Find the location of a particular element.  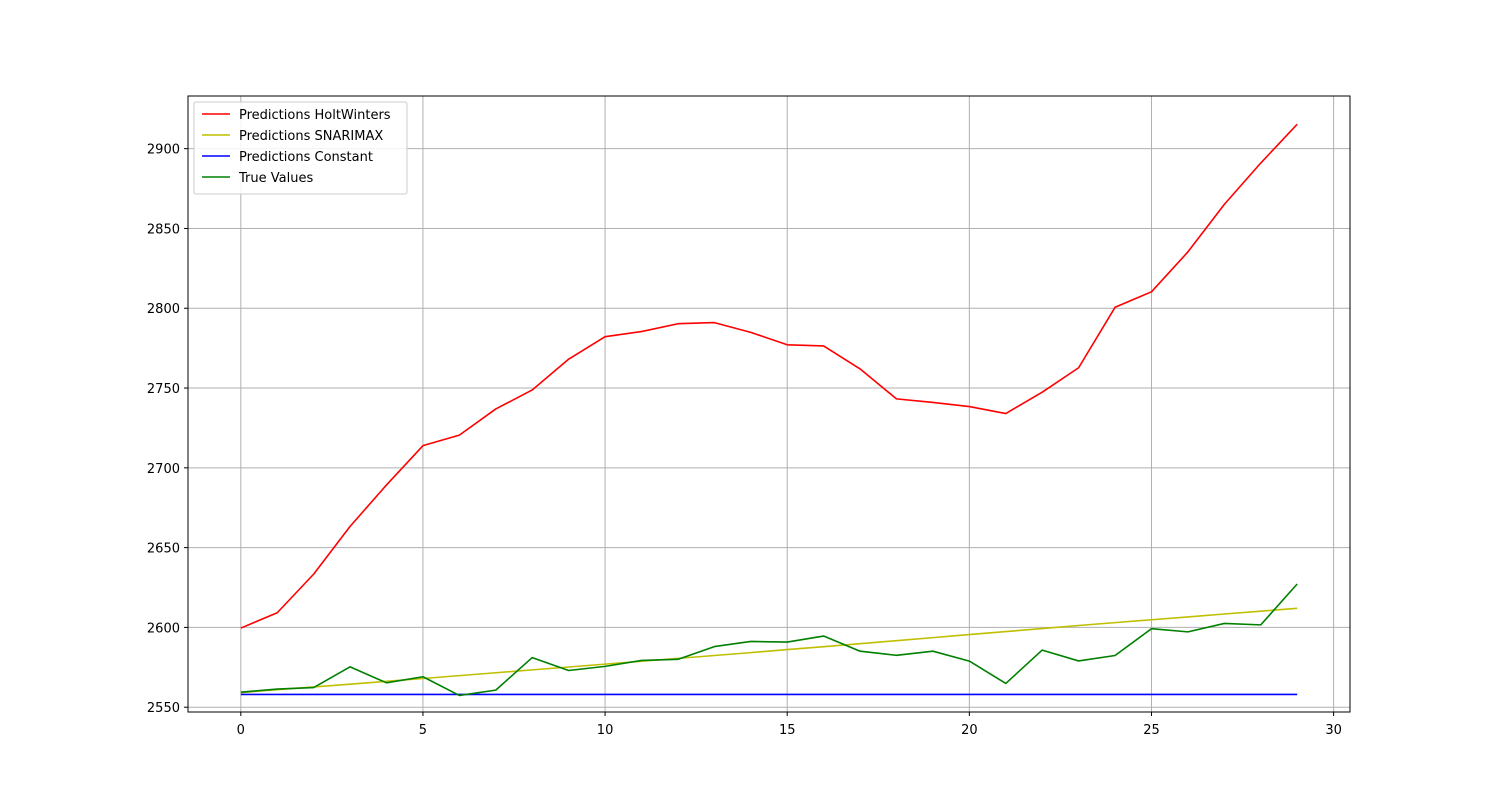

x-tick-label: 15 is located at coordinates (787, 730).